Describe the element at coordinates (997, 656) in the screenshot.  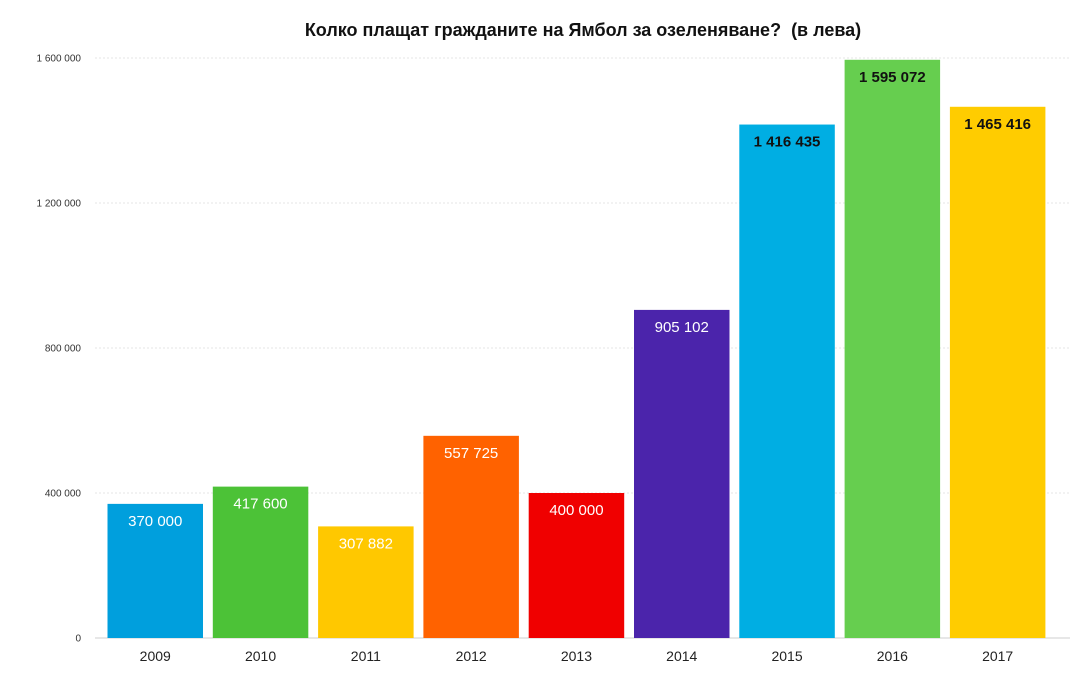
I see `category-label-2017: 2017` at that location.